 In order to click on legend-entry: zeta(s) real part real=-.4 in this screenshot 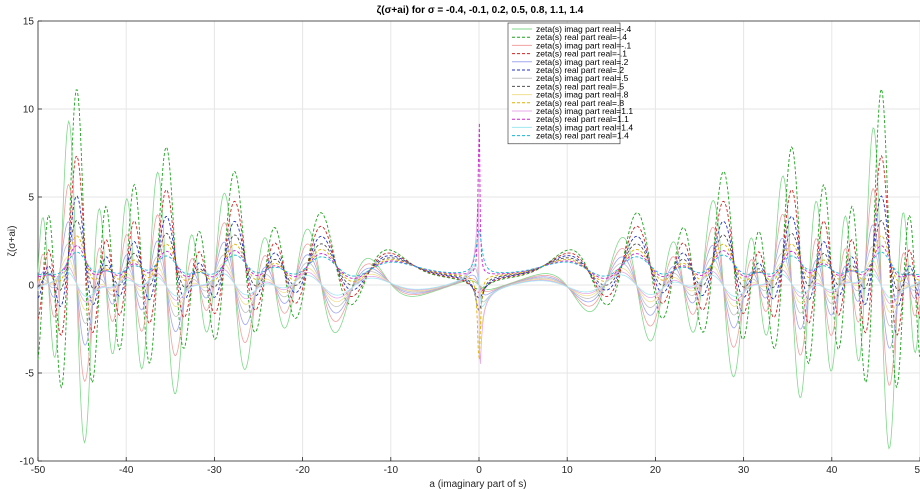, I will do `click(581, 37)`.